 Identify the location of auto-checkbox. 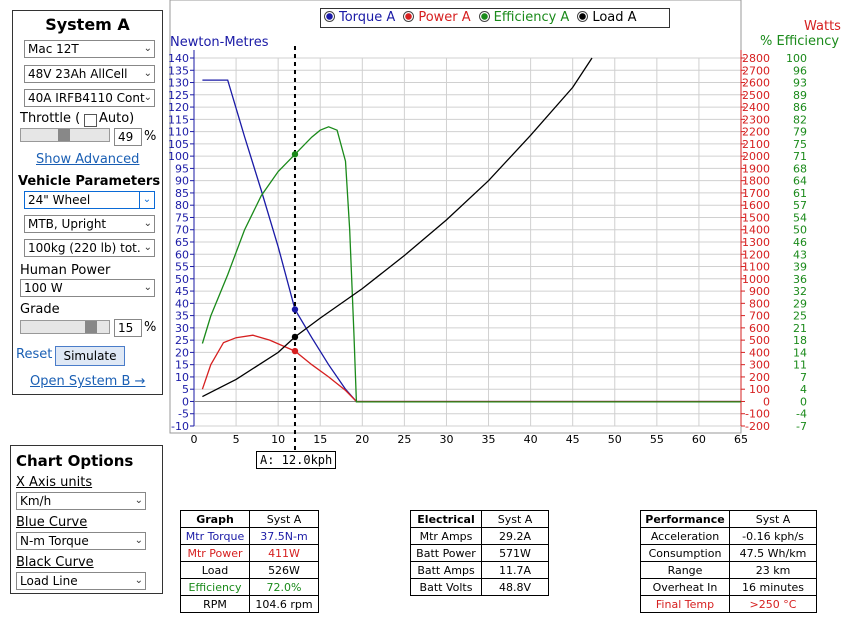
(90, 120).